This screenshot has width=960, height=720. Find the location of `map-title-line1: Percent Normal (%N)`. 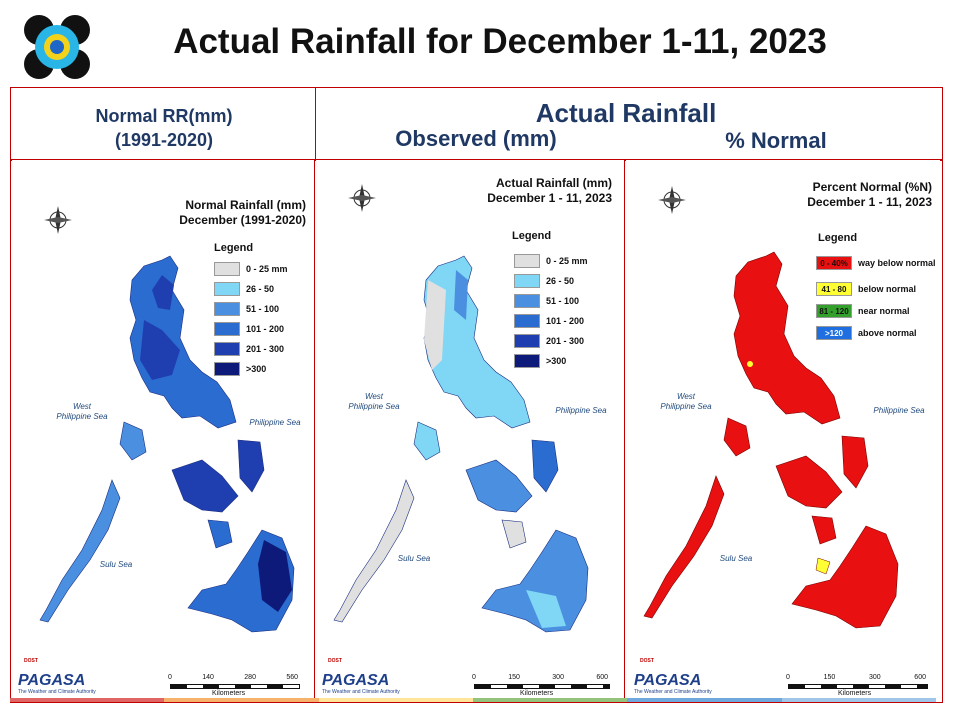

map-title-line1: Percent Normal (%N) is located at coordinates (872, 187).